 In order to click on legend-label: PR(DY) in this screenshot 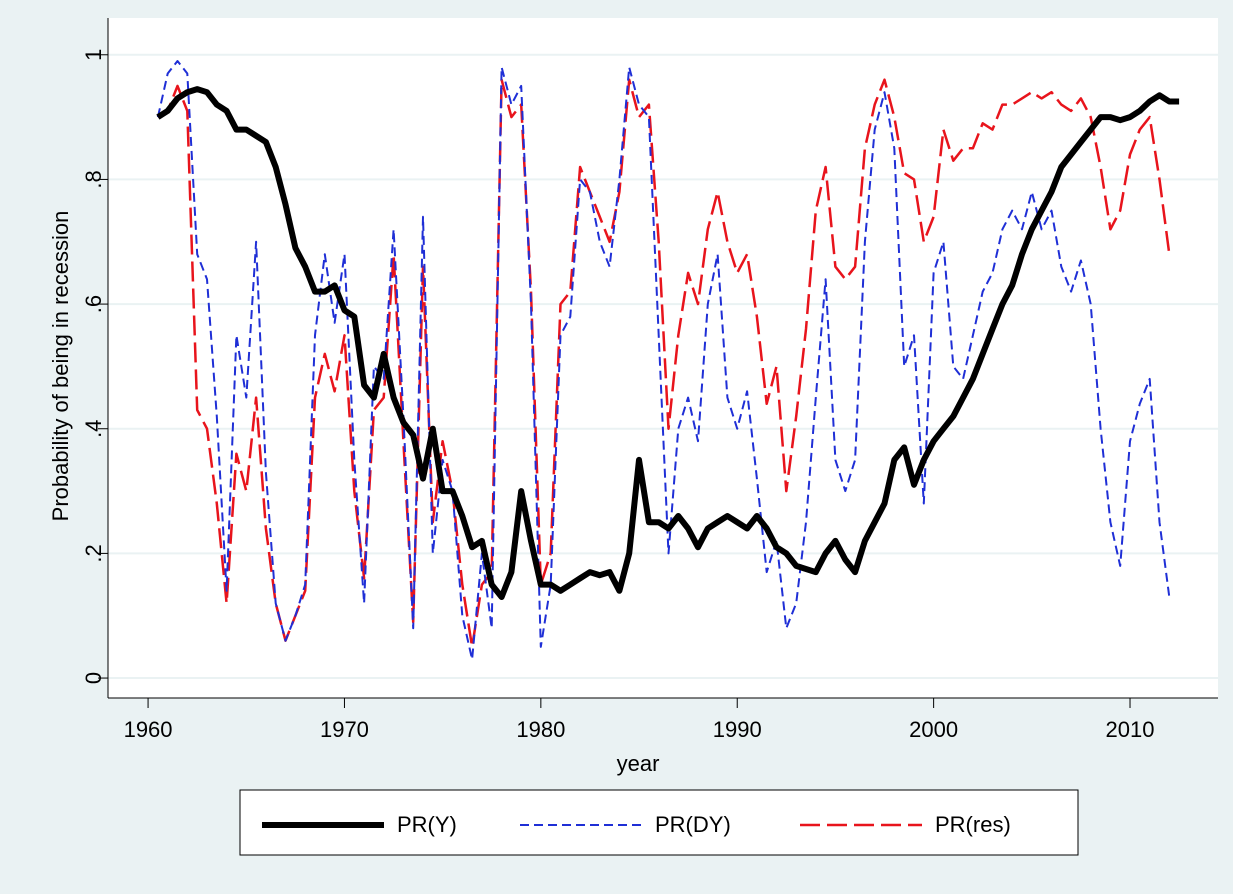, I will do `click(693, 824)`.